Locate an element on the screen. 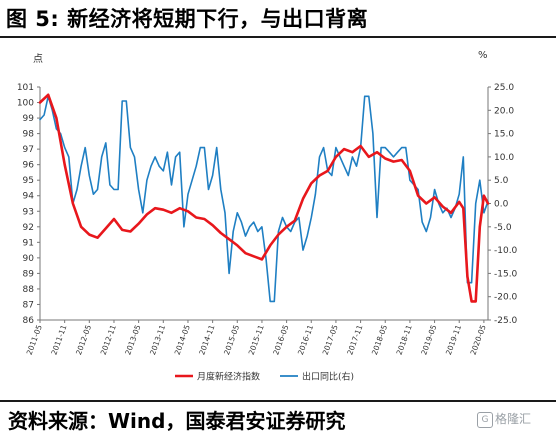 Image resolution: width=556 pixels, height=438 pixels. right-tick-label: 20.0 is located at coordinates (504, 111).